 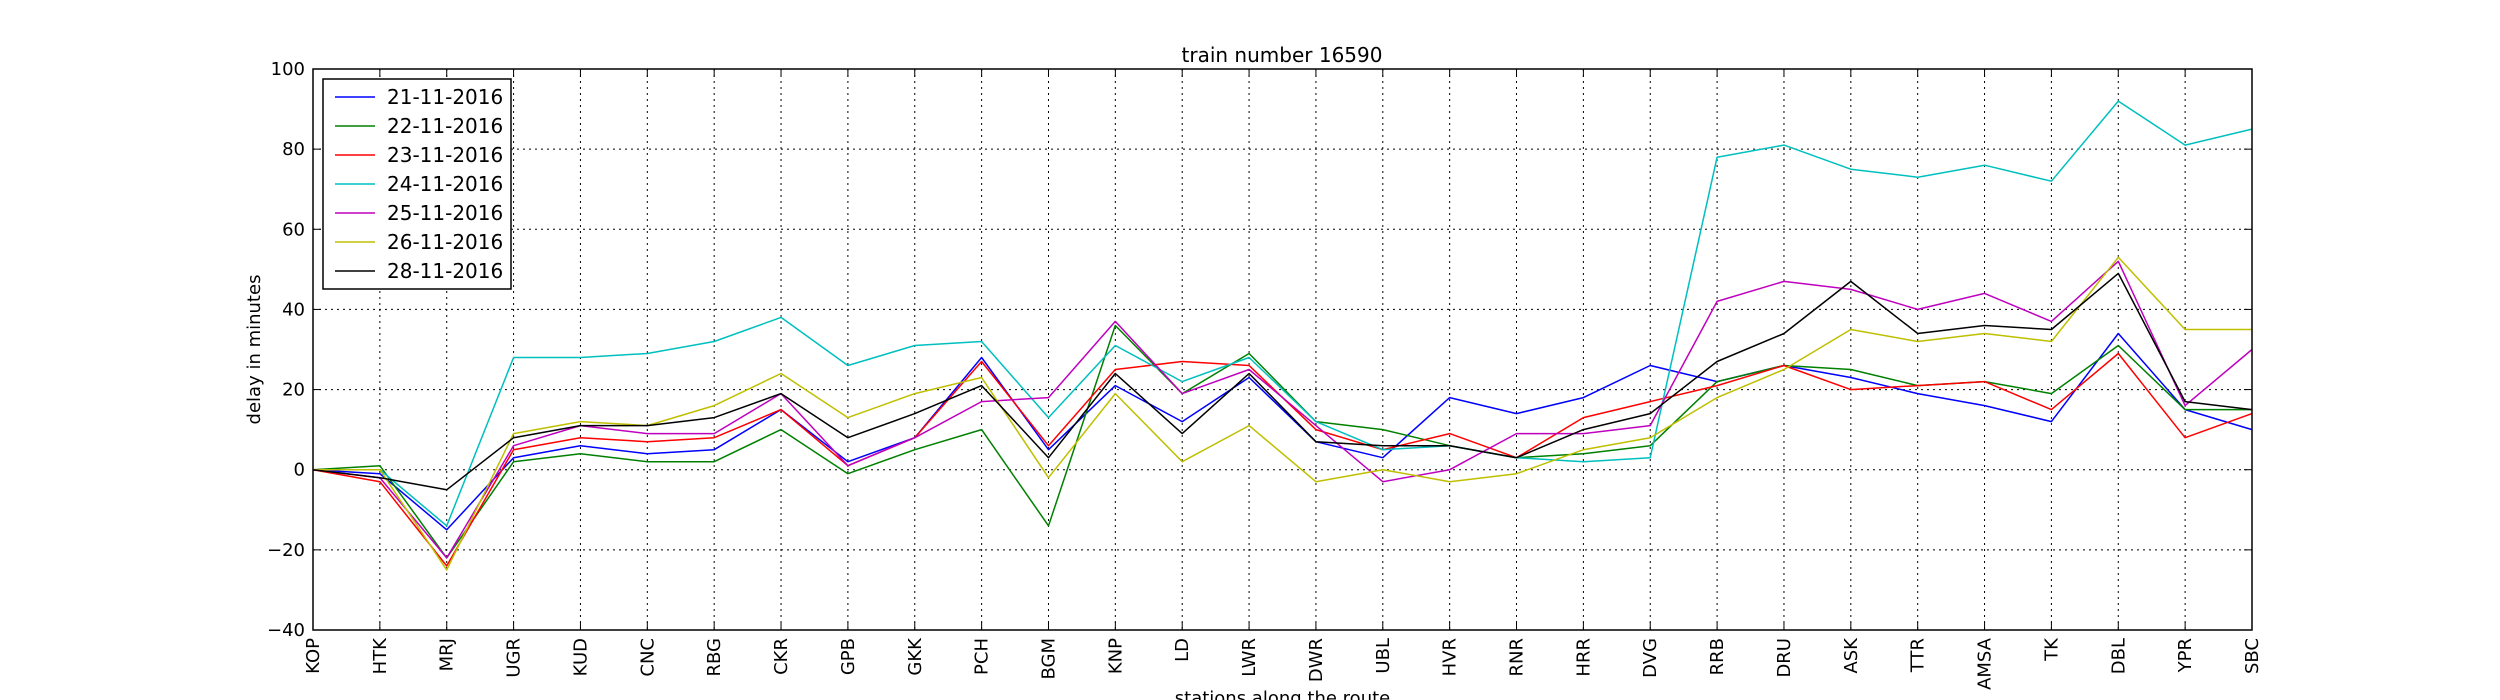 What do you see at coordinates (1383, 656) in the screenshot?
I see `x-tick-label: UBL` at bounding box center [1383, 656].